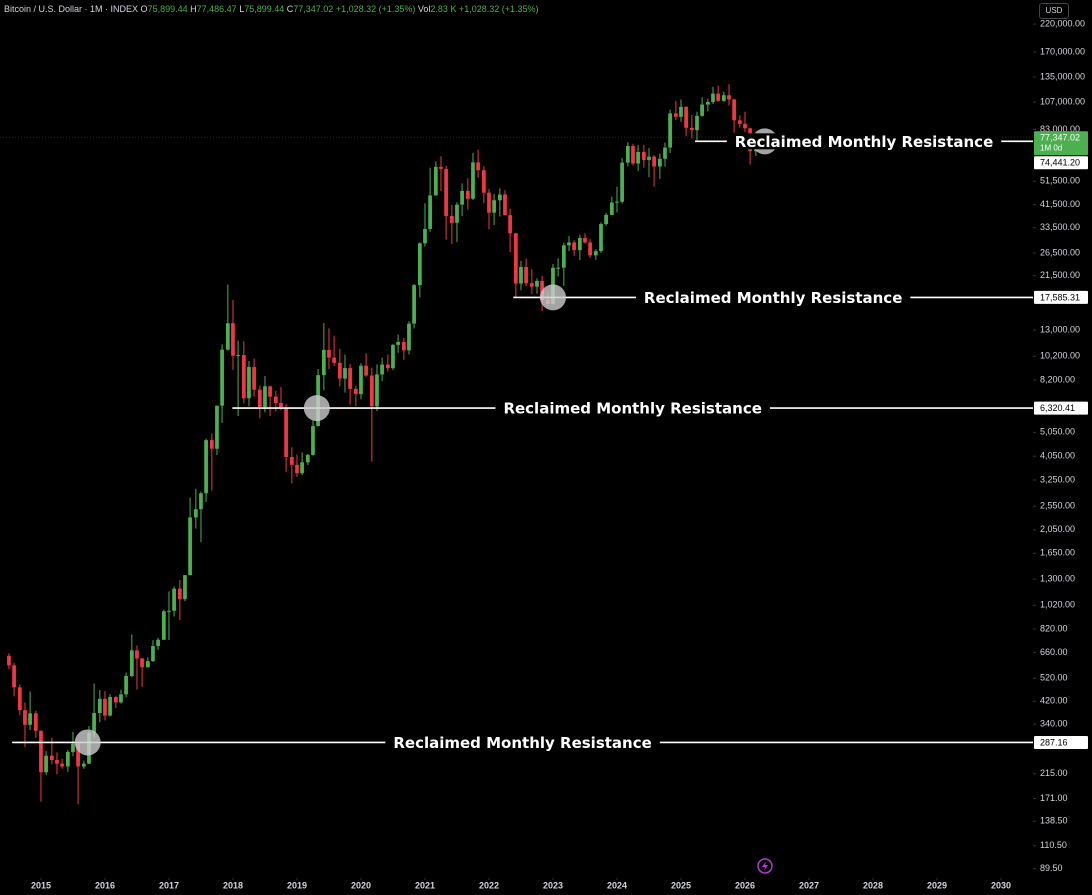  Describe the element at coordinates (1060, 329) in the screenshot. I see `y-tick-label: 13,000.00` at that location.